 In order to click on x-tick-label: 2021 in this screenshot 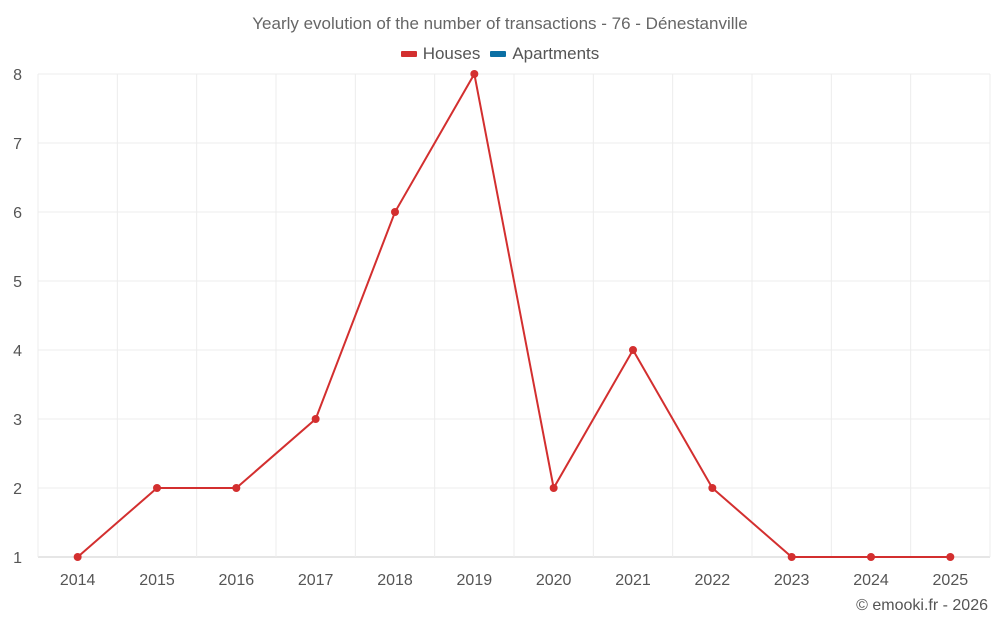, I will do `click(633, 580)`.